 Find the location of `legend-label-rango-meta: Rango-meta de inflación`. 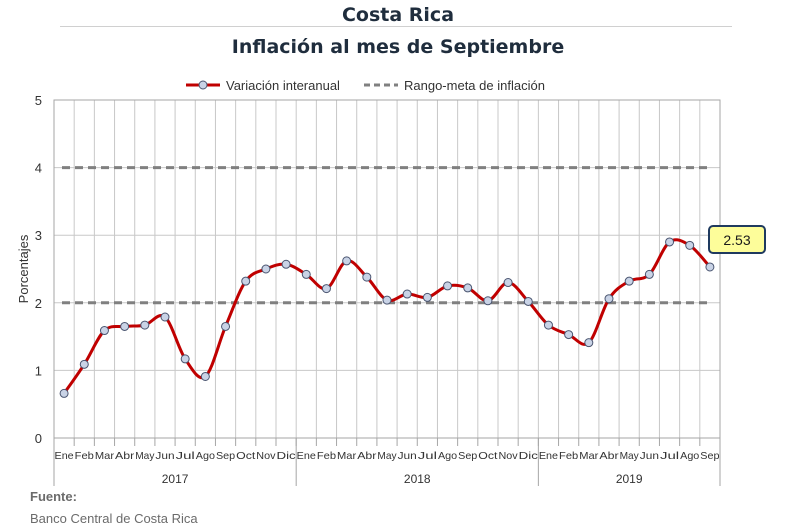

legend-label-rango-meta: Rango-meta de inflación is located at coordinates (474, 85).